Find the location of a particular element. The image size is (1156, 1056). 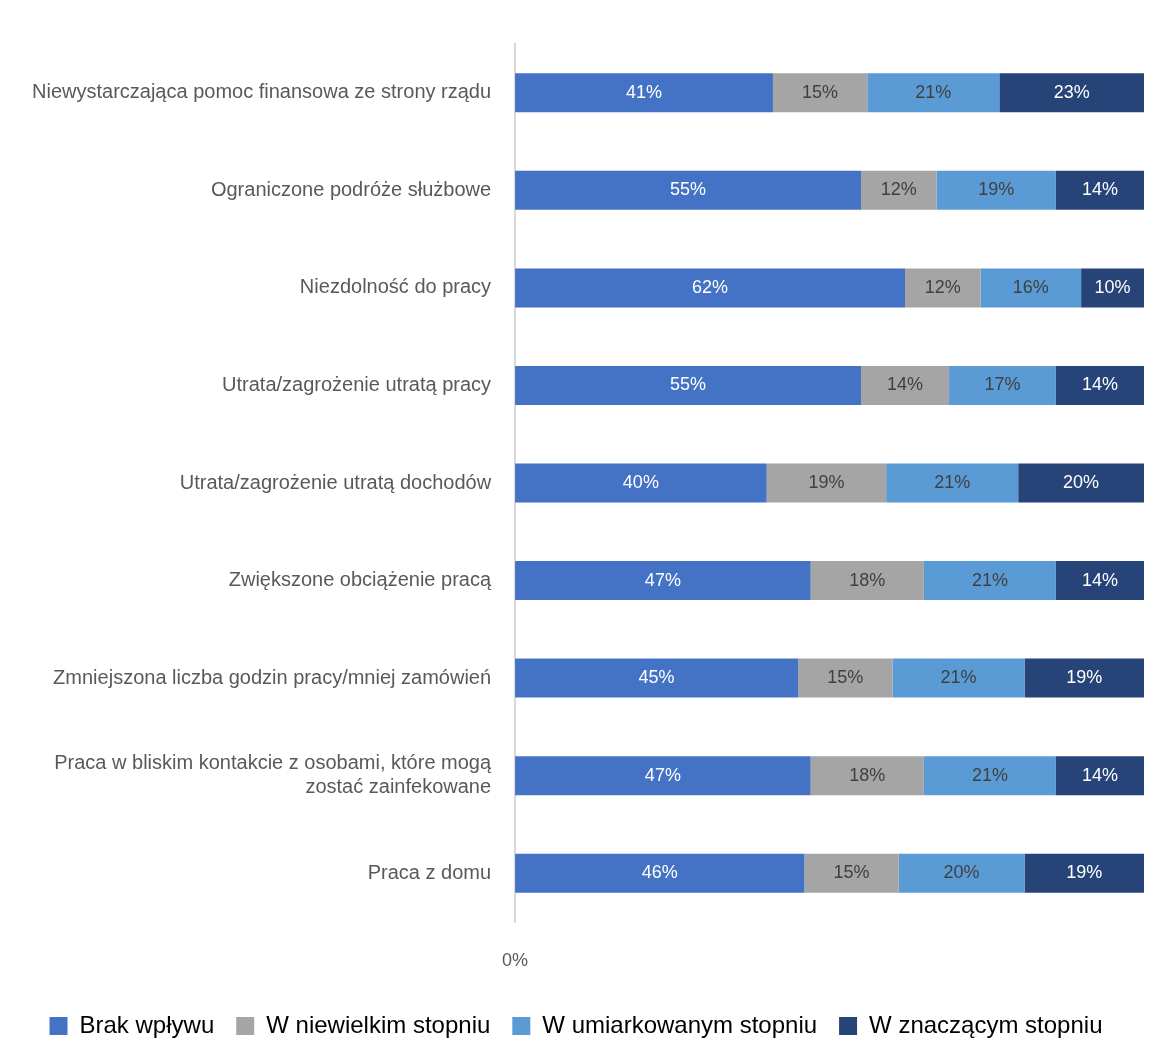

legend-label: Brak wpływu is located at coordinates (147, 1024).